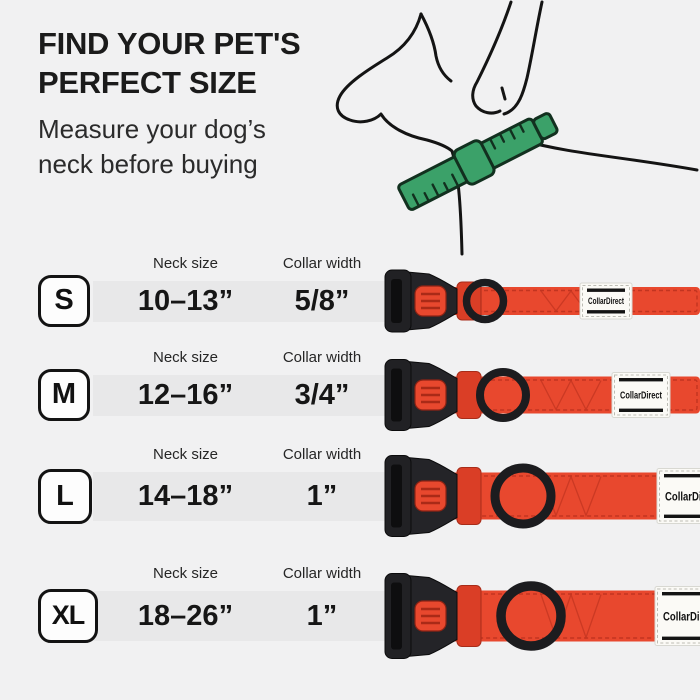 The image size is (700, 700). What do you see at coordinates (64, 395) in the screenshot?
I see `size-badge: M` at bounding box center [64, 395].